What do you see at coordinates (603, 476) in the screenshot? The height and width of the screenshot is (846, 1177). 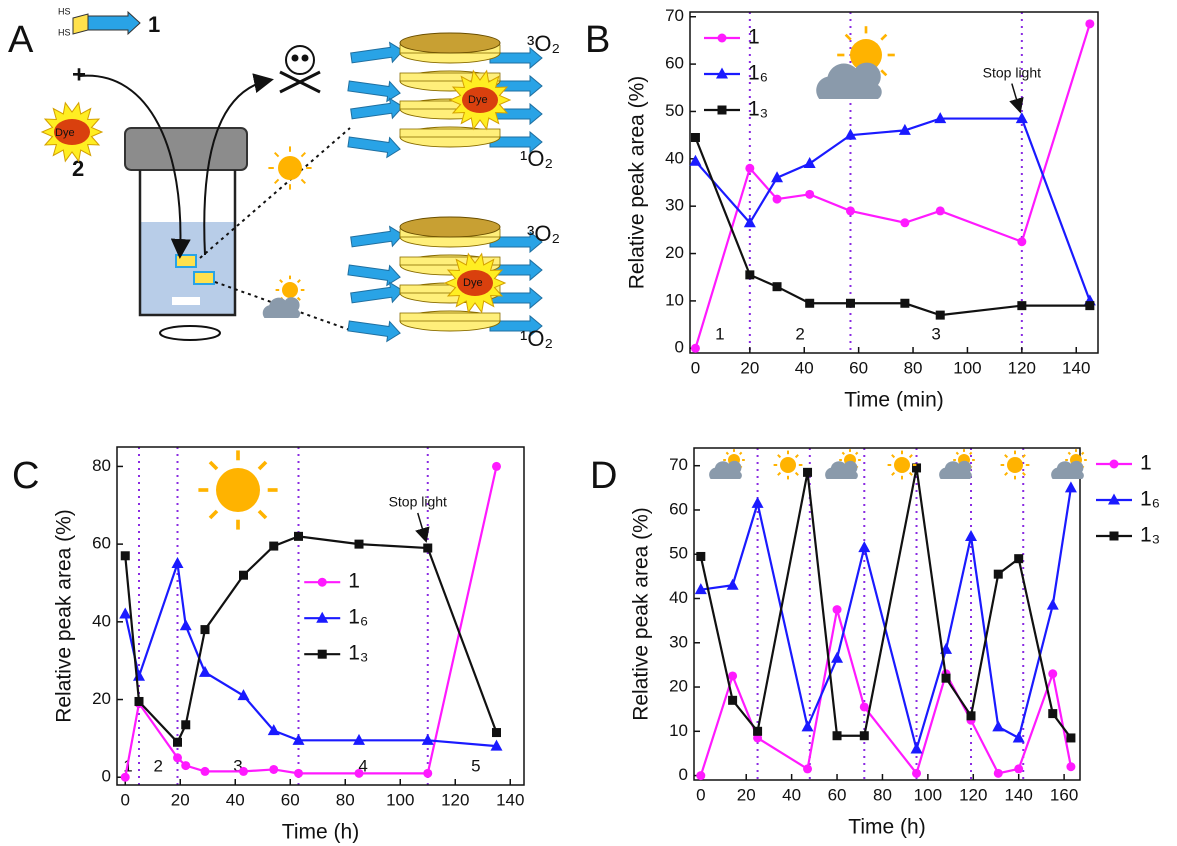 I see `panel-label: D` at bounding box center [603, 476].